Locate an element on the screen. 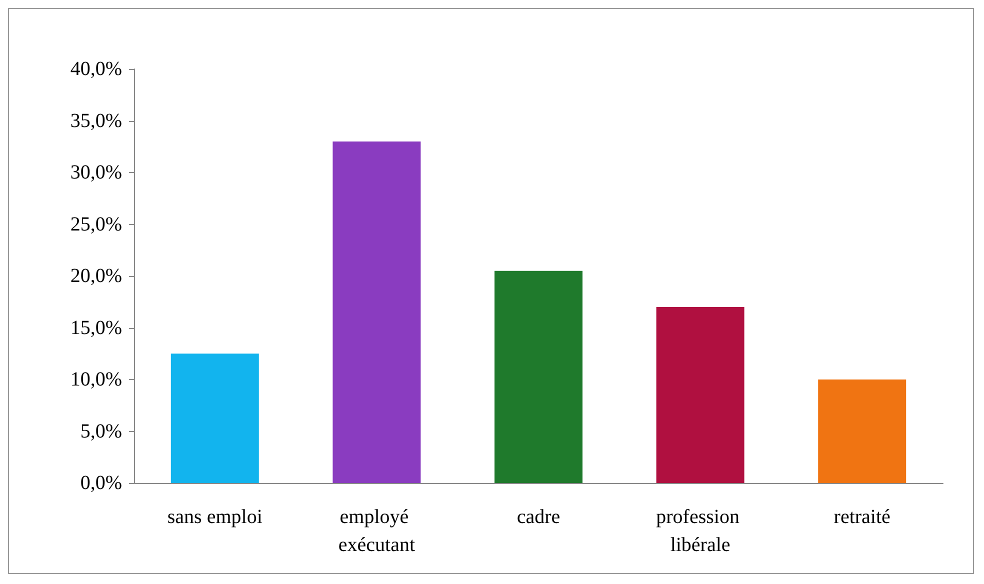 This screenshot has height=584, width=984. y-tick-label: 0,0% is located at coordinates (101, 483).